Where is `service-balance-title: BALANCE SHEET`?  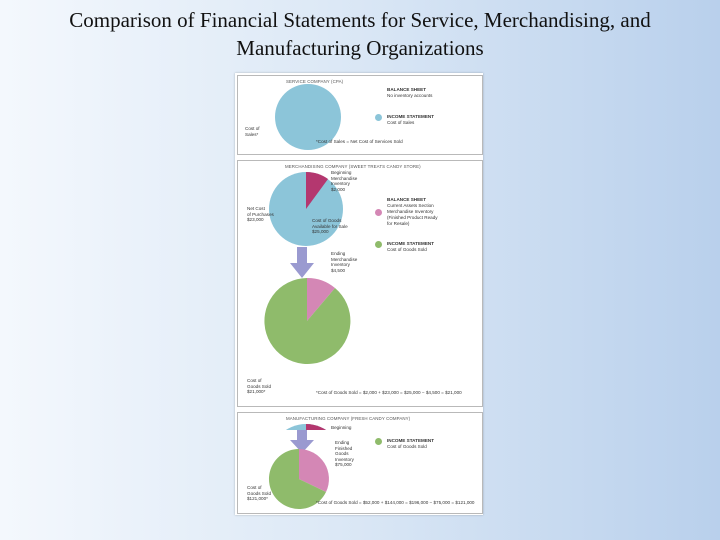 service-balance-title: BALANCE SHEET is located at coordinates (407, 89).